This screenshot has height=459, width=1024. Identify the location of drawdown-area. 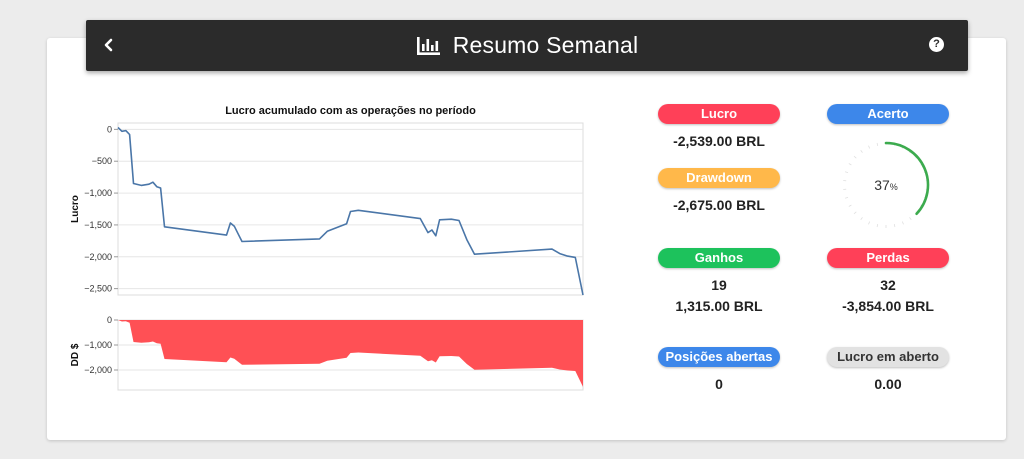
(350, 353).